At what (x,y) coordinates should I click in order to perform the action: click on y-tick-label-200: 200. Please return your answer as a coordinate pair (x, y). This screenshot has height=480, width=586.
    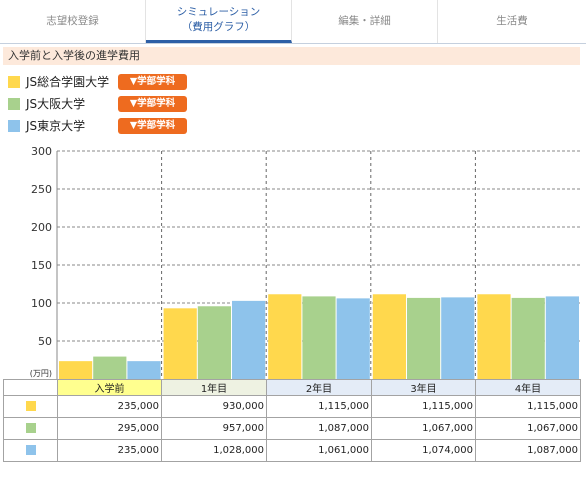
    Looking at the image, I should click on (41, 227).